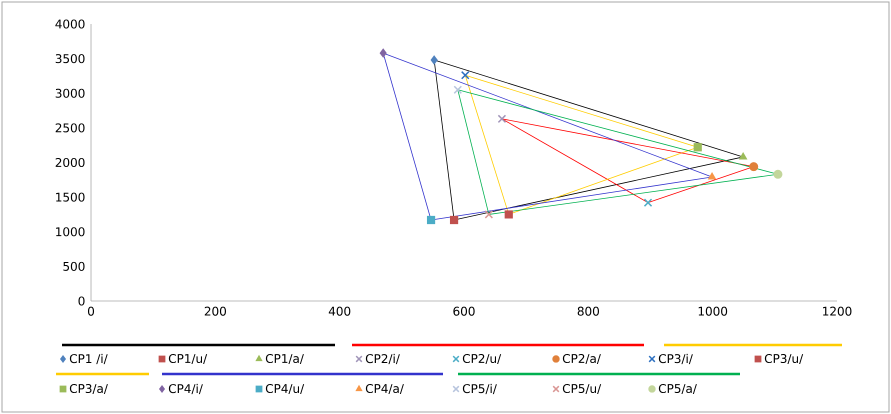 The height and width of the screenshot is (414, 891). Describe the element at coordinates (713, 311) in the screenshot. I see `x-tick-label: 1000` at that location.